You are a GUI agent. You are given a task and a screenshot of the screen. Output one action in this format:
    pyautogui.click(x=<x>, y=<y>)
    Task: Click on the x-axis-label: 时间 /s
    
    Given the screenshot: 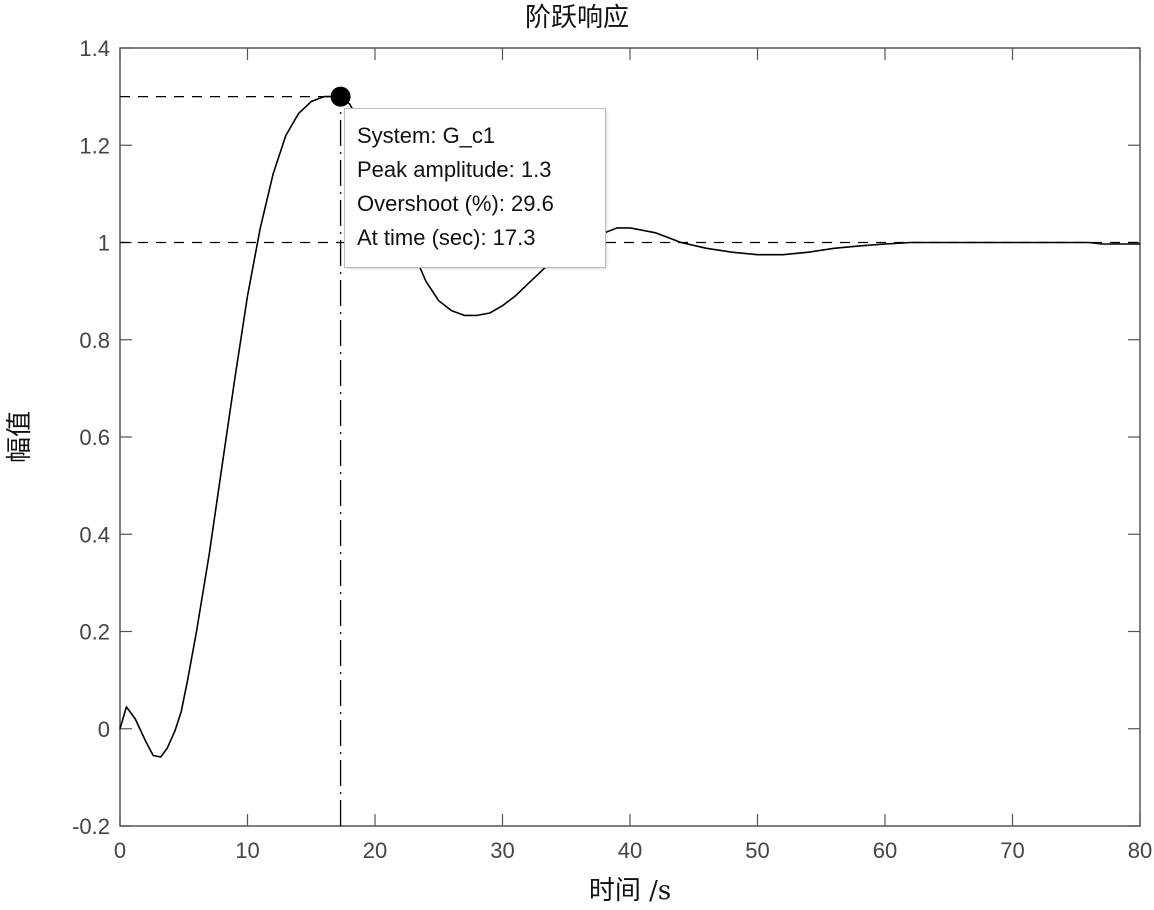 What is the action you would take?
    pyautogui.click(x=630, y=891)
    